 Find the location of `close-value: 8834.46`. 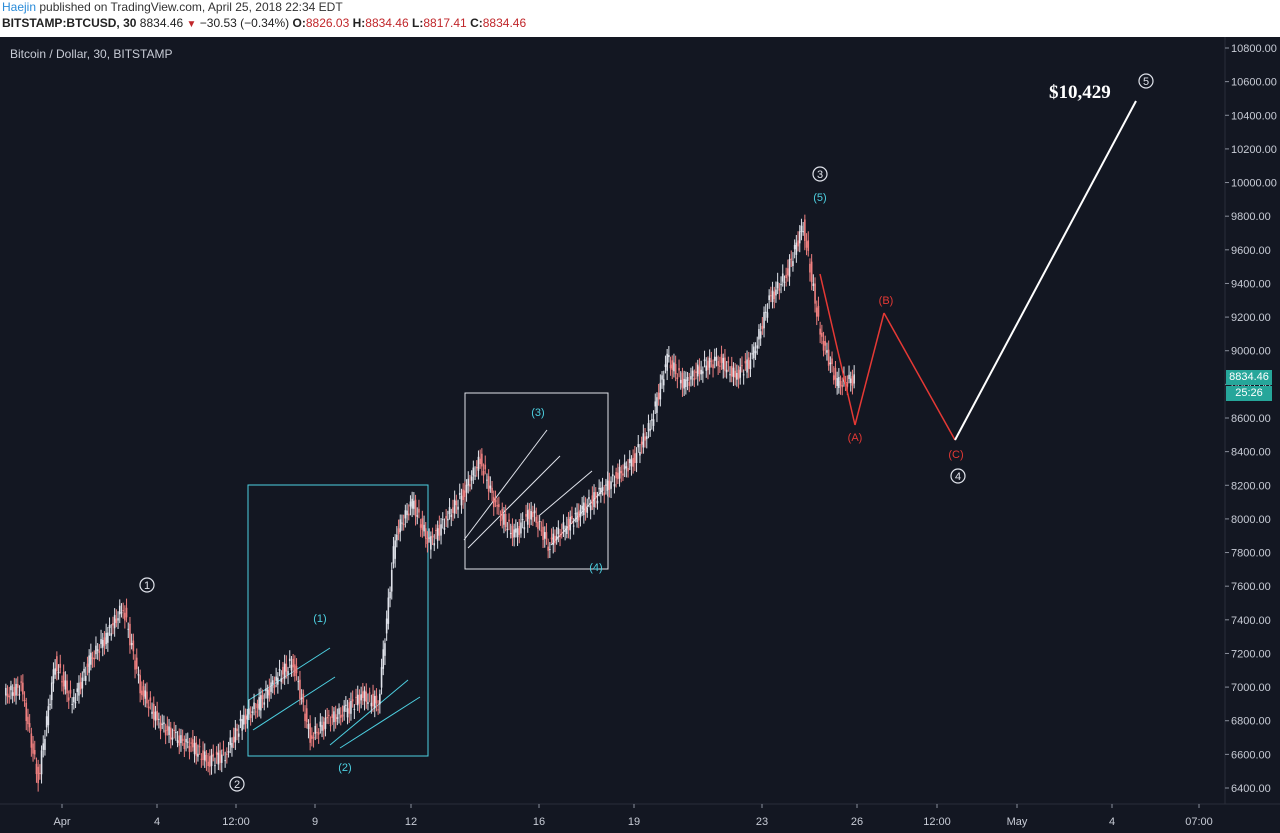

close-value: 8834.46 is located at coordinates (504, 23).